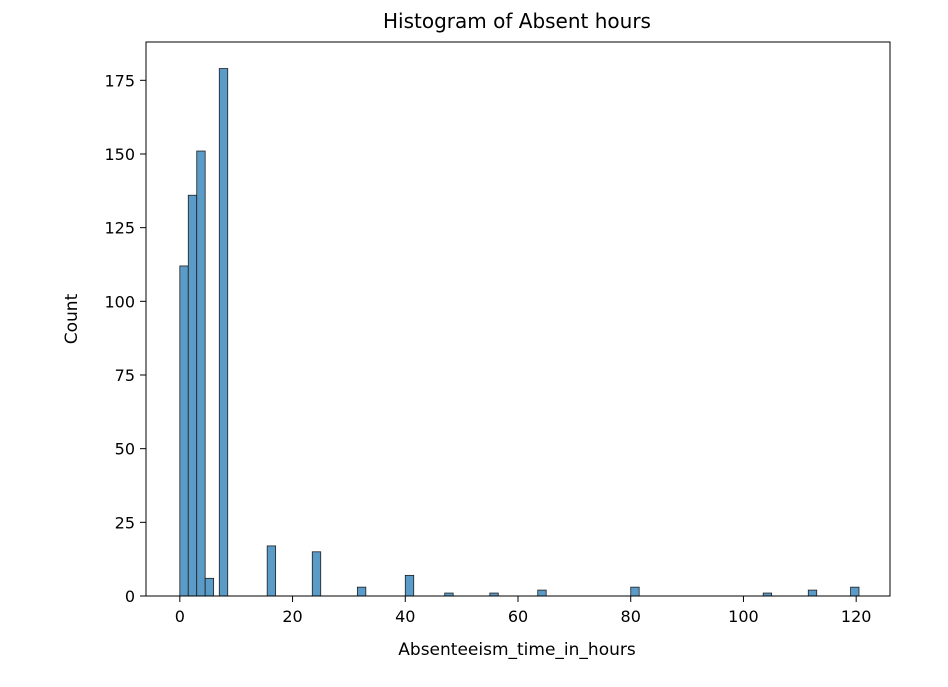 Image resolution: width=948 pixels, height=687 pixels. I want to click on x-axis: 0 20 40 60 80 100 120, so click(523, 611).